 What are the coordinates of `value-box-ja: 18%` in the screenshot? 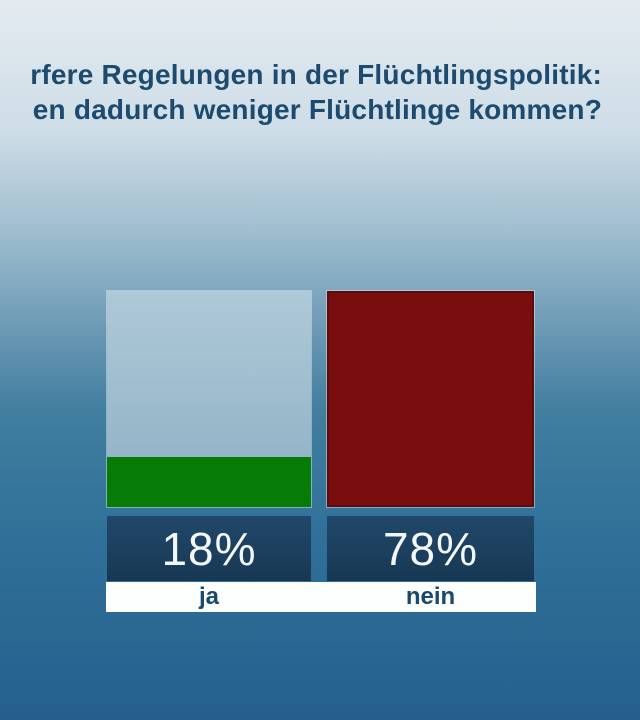 It's located at (209, 548).